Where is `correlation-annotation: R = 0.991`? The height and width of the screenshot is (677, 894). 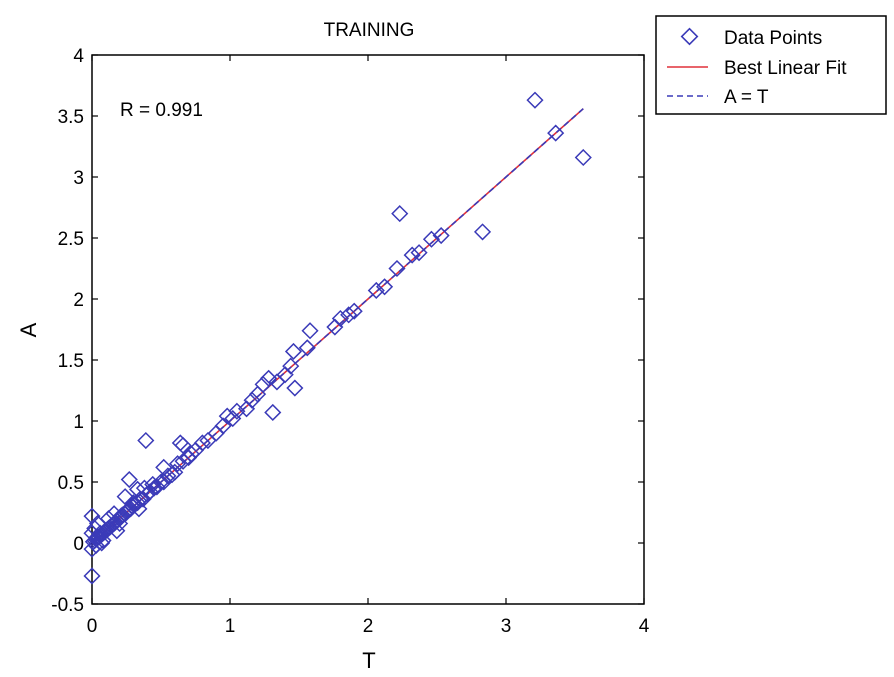
correlation-annotation: R = 0.991 is located at coordinates (161, 110).